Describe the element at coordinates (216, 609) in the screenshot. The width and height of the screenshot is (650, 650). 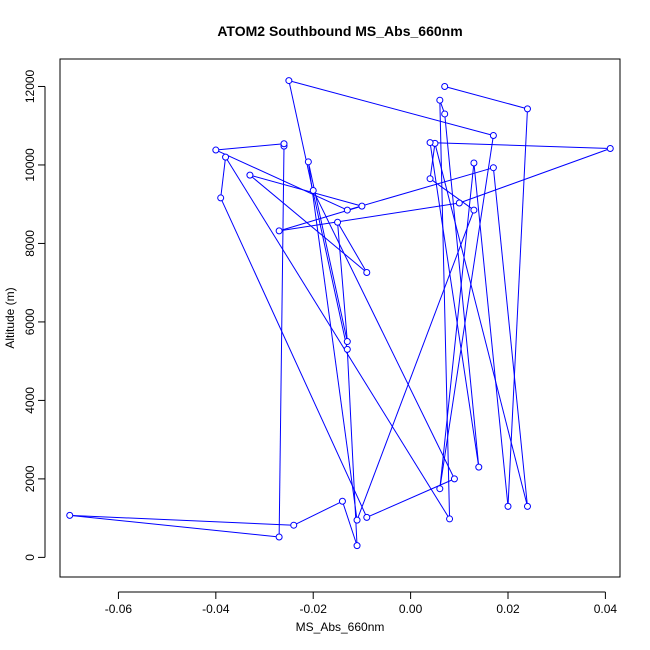
I see `x-tick-label: -0.04` at that location.